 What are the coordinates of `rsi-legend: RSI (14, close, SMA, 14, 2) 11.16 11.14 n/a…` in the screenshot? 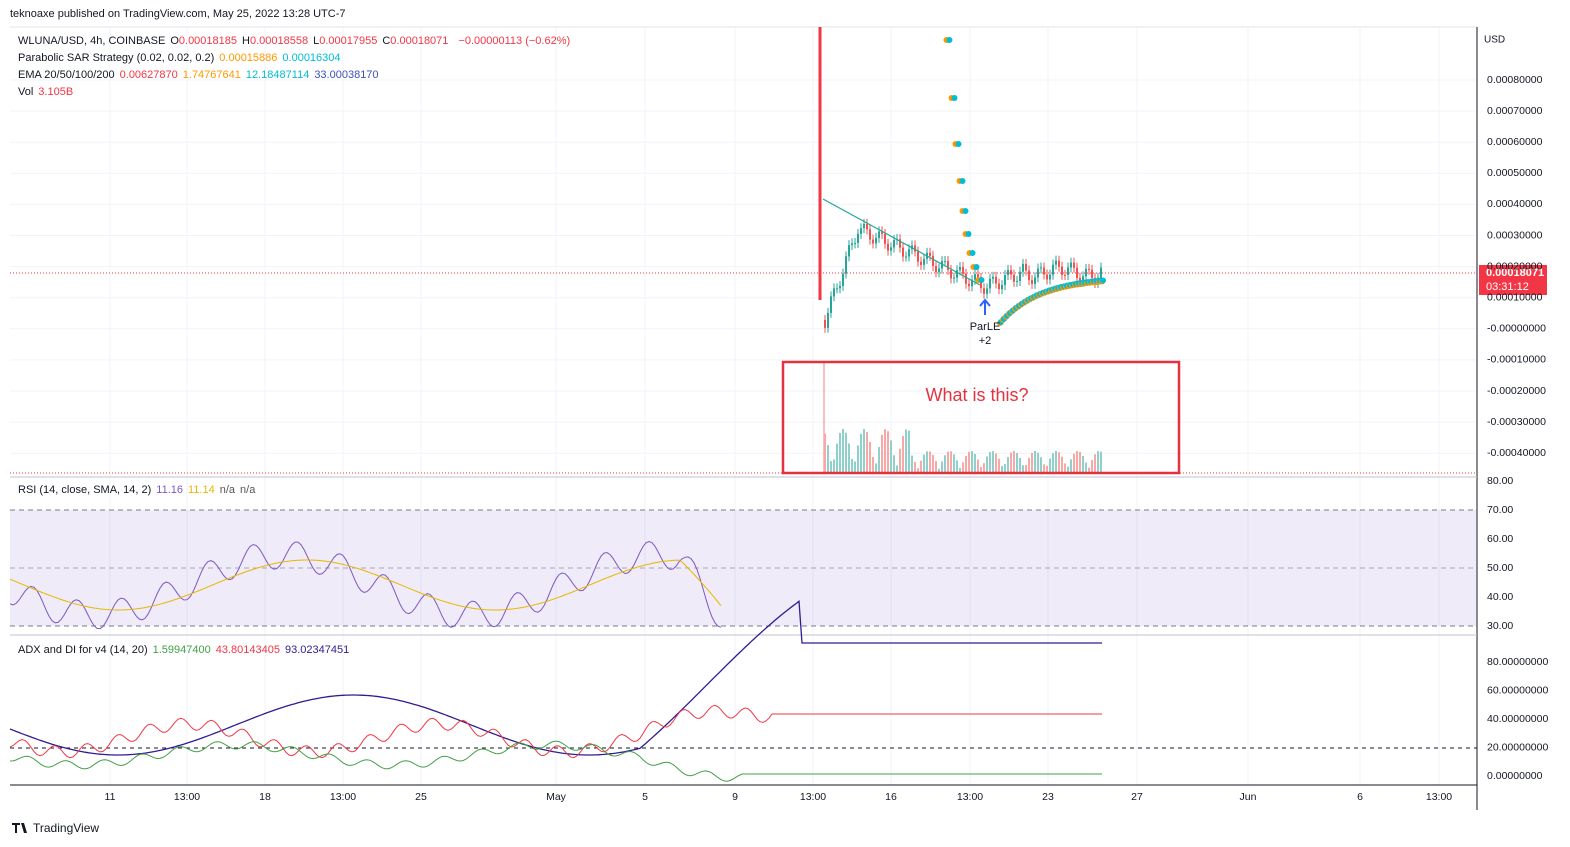 It's located at (139, 490).